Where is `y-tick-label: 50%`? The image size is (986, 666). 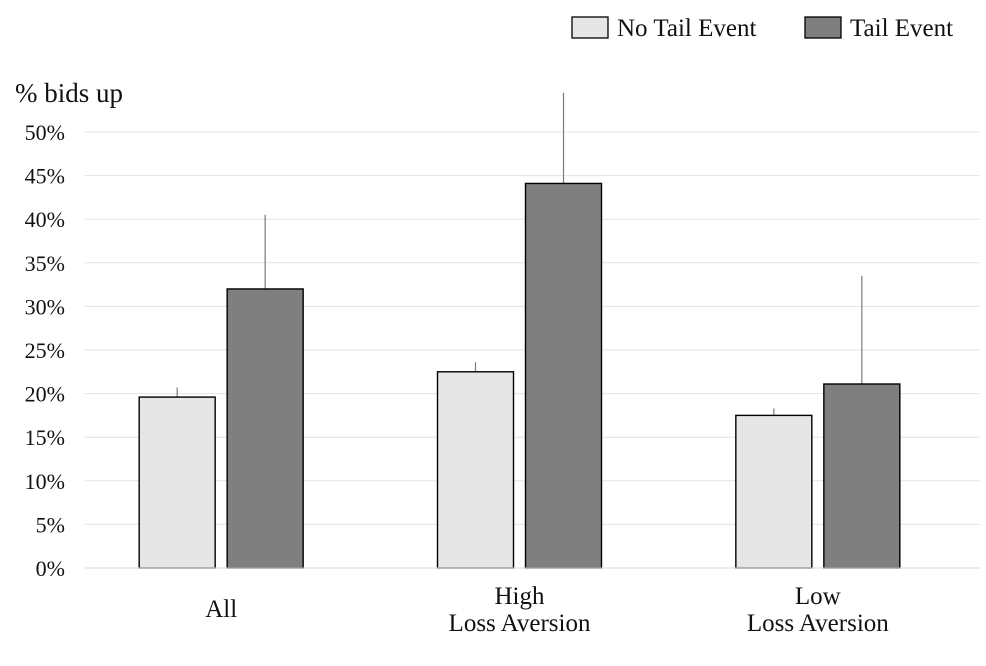 y-tick-label: 50% is located at coordinates (45, 132).